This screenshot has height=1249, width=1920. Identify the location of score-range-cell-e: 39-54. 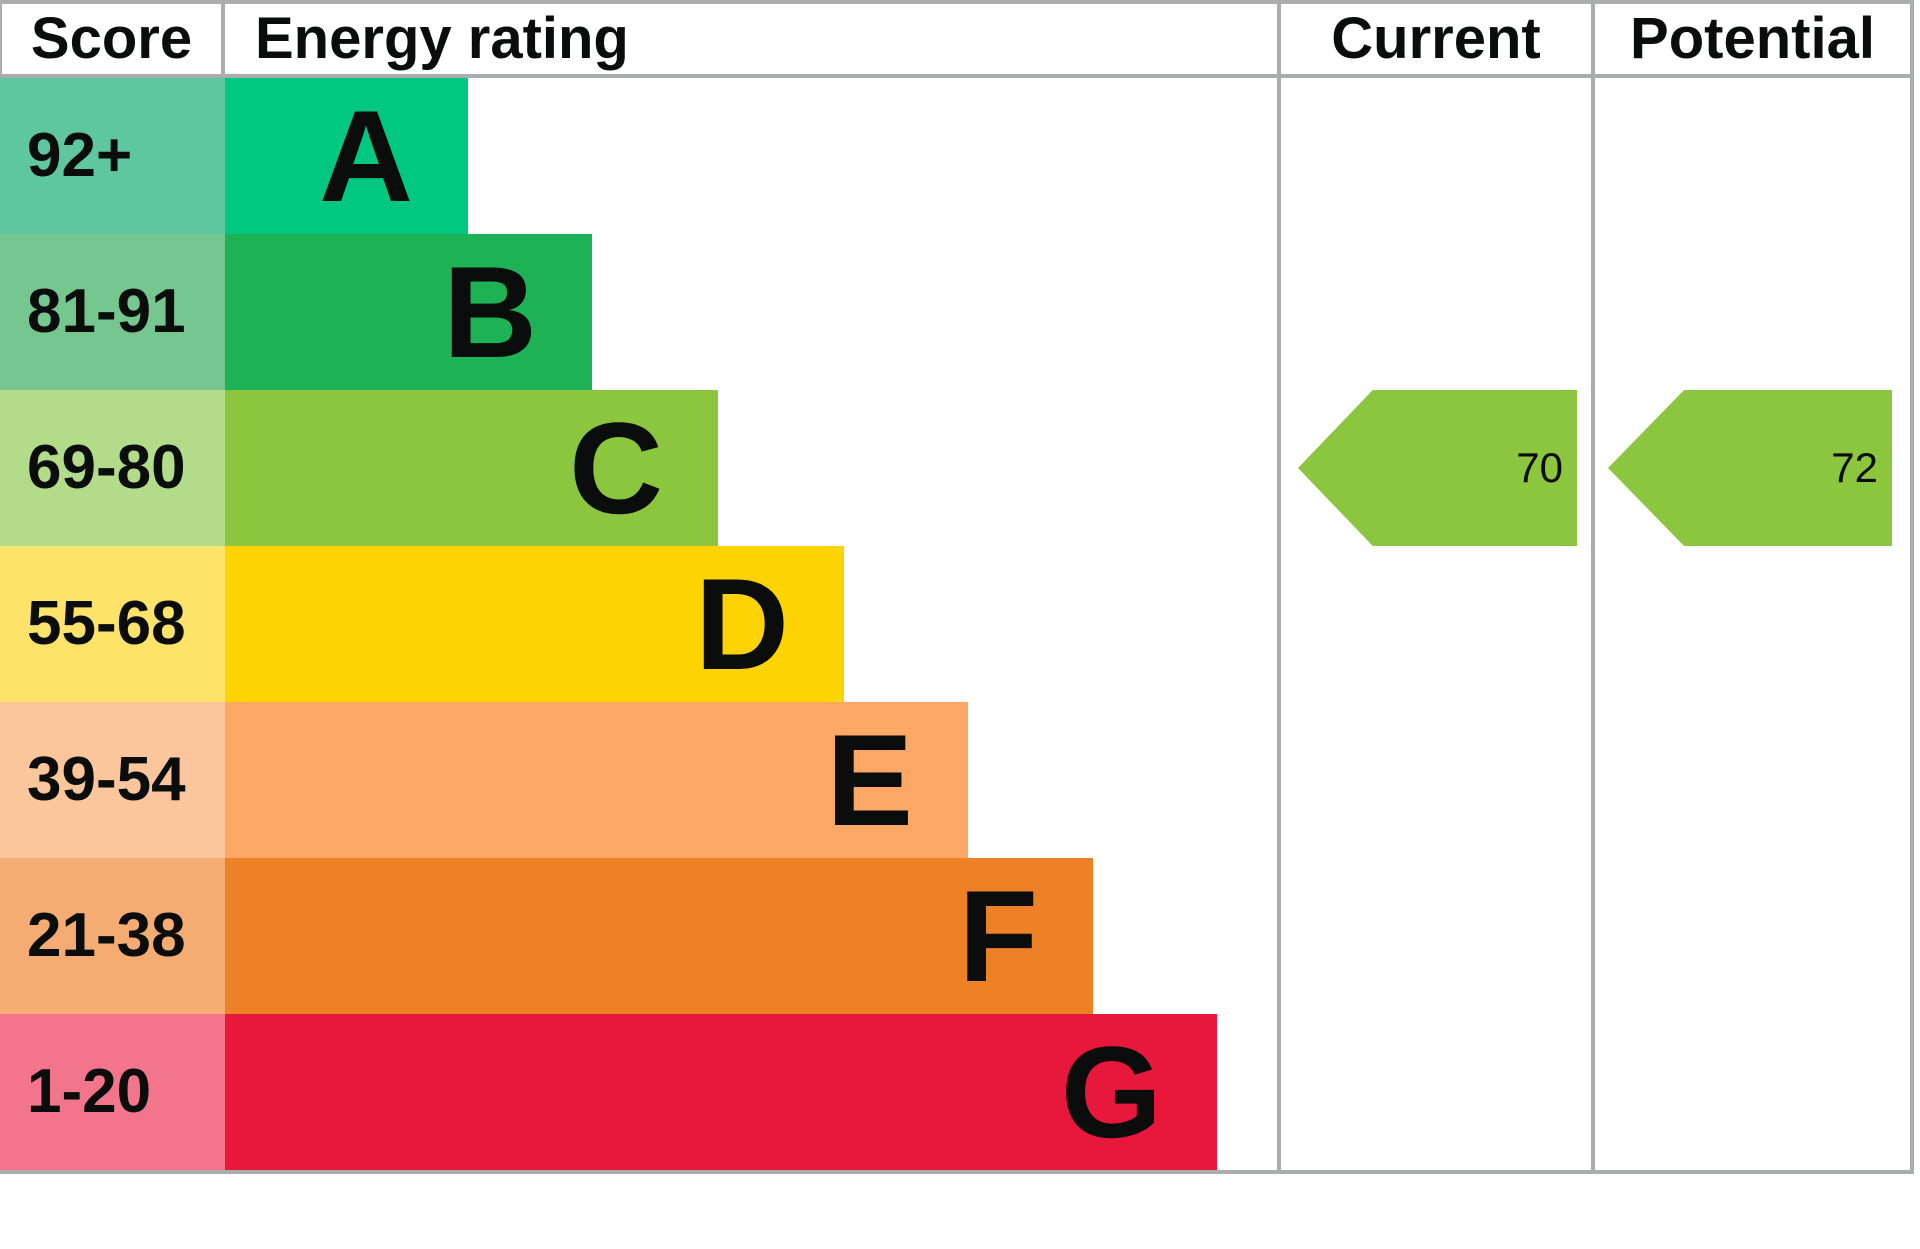
(112, 780).